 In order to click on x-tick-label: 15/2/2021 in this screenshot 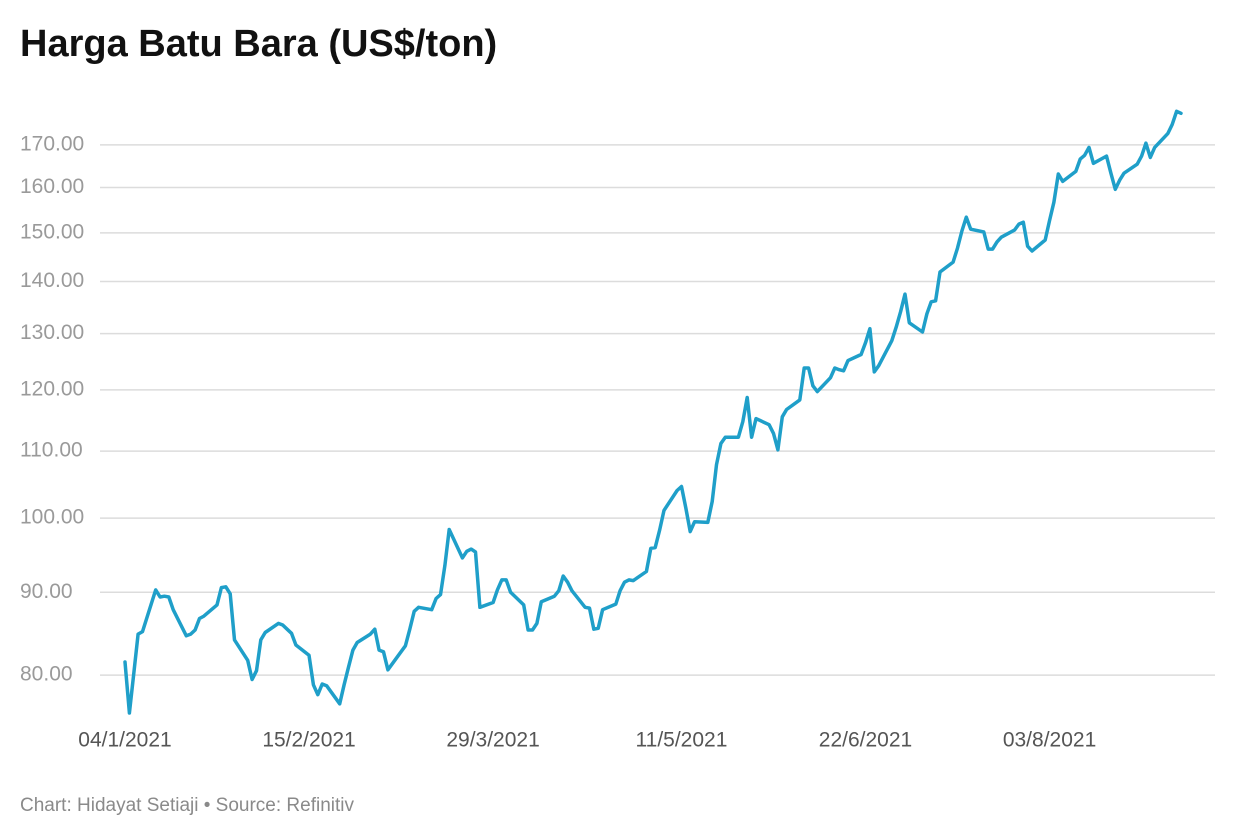, I will do `click(308, 740)`.